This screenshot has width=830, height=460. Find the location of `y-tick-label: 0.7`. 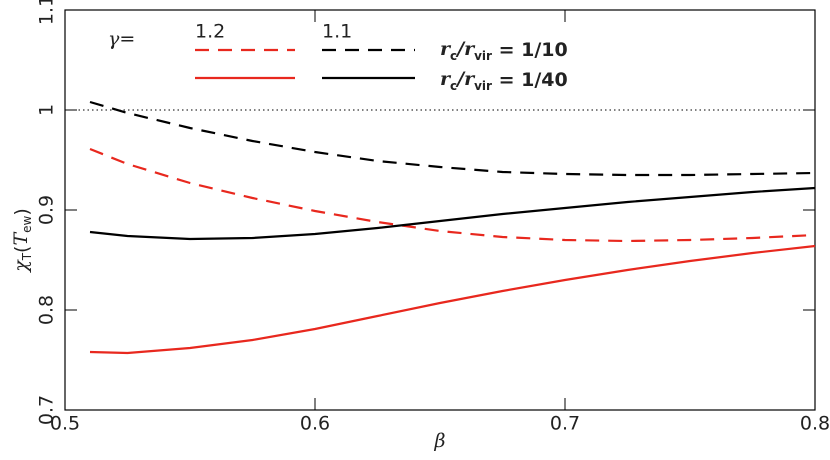

y-tick-label: 0.7 is located at coordinates (47, 410).